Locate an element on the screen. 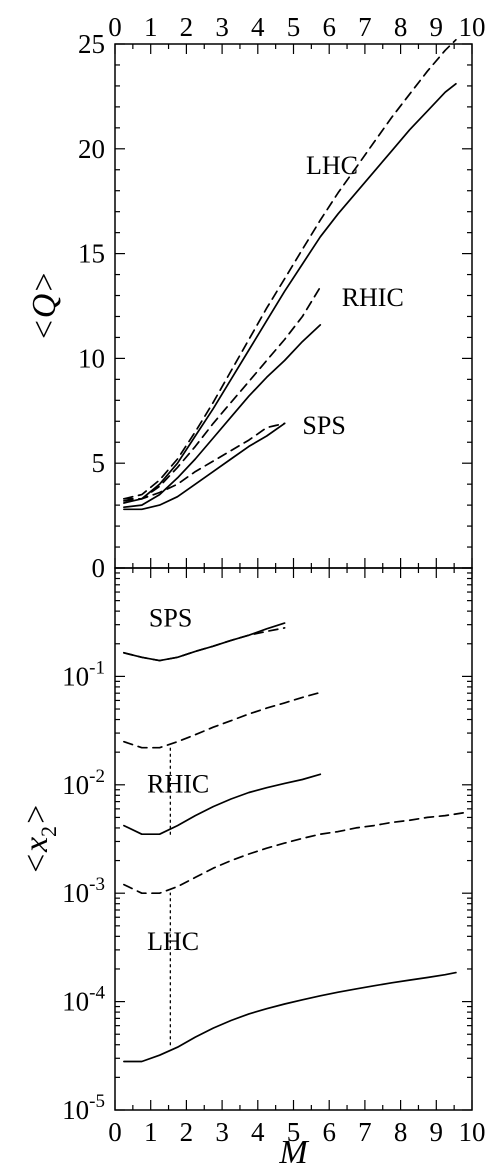 The width and height of the screenshot is (501, 1170). top-x-tick-label: 9 is located at coordinates (437, 27).